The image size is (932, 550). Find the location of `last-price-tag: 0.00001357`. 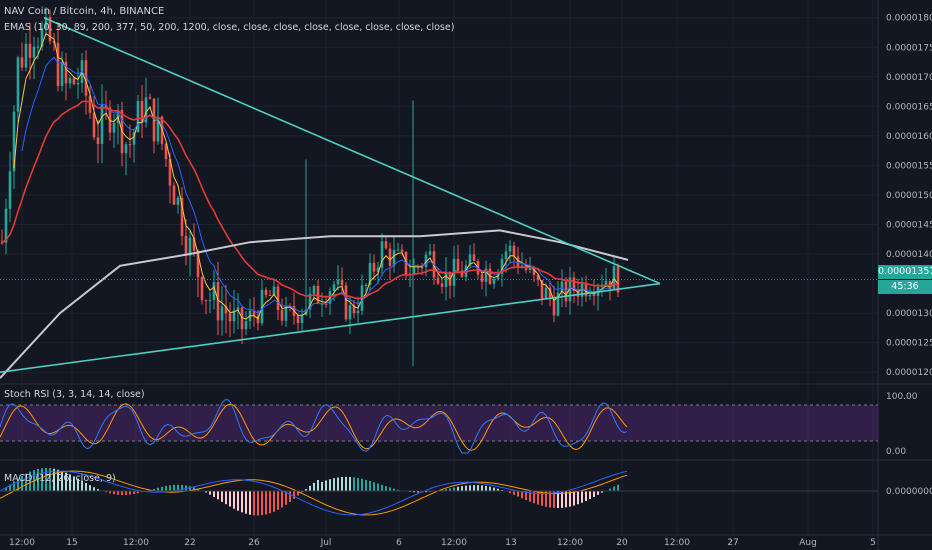

last-price-tag: 0.00001357 is located at coordinates (905, 272).